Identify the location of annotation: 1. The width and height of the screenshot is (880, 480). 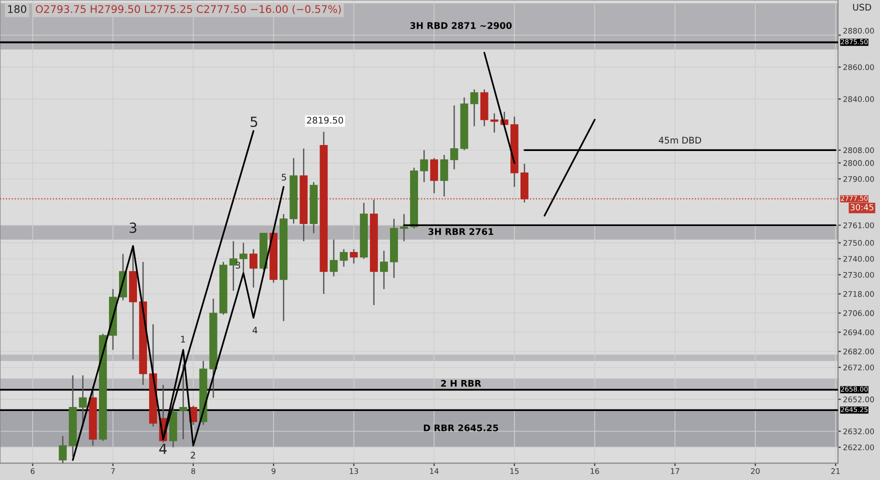
(183, 339).